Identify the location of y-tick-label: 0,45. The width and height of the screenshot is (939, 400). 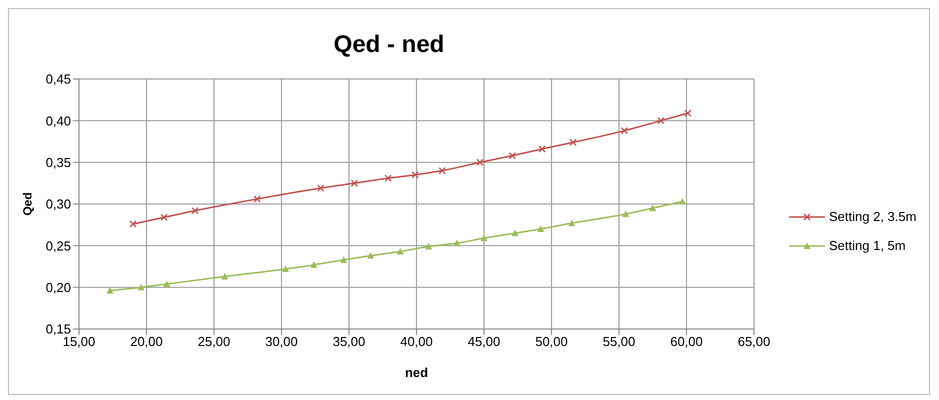
(58, 79).